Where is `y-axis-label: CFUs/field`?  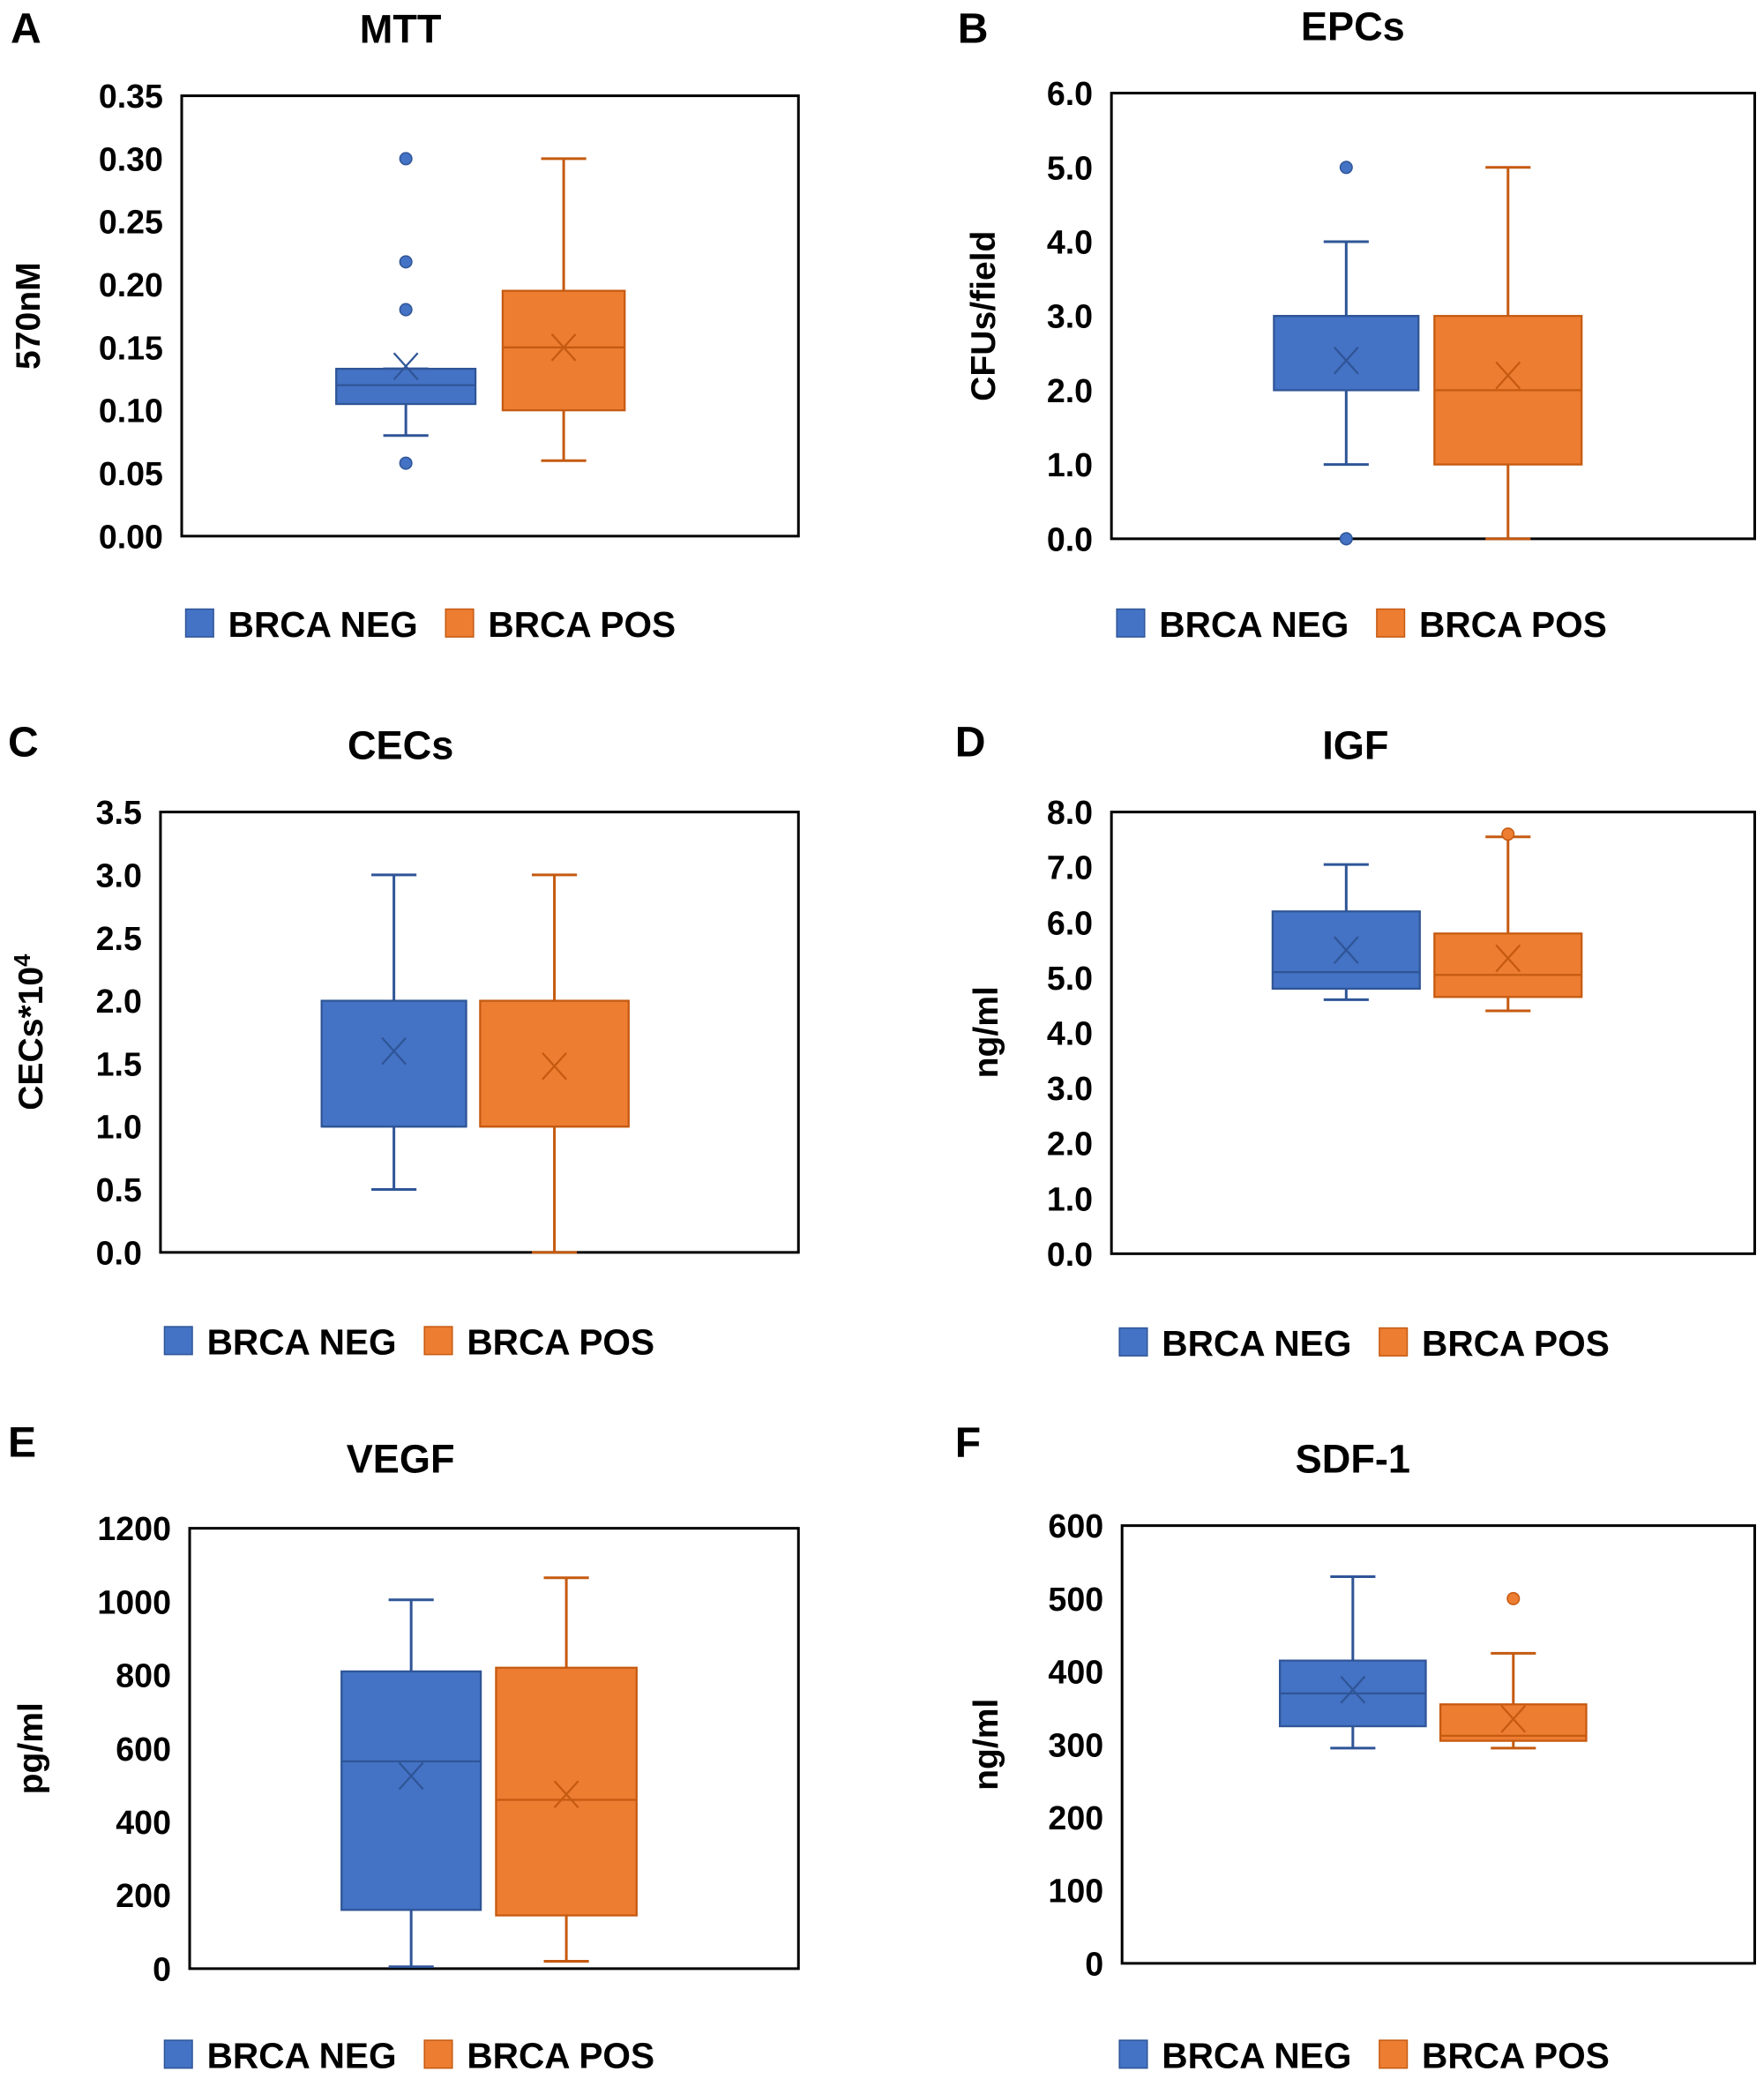 y-axis-label: CFUs/field is located at coordinates (984, 316).